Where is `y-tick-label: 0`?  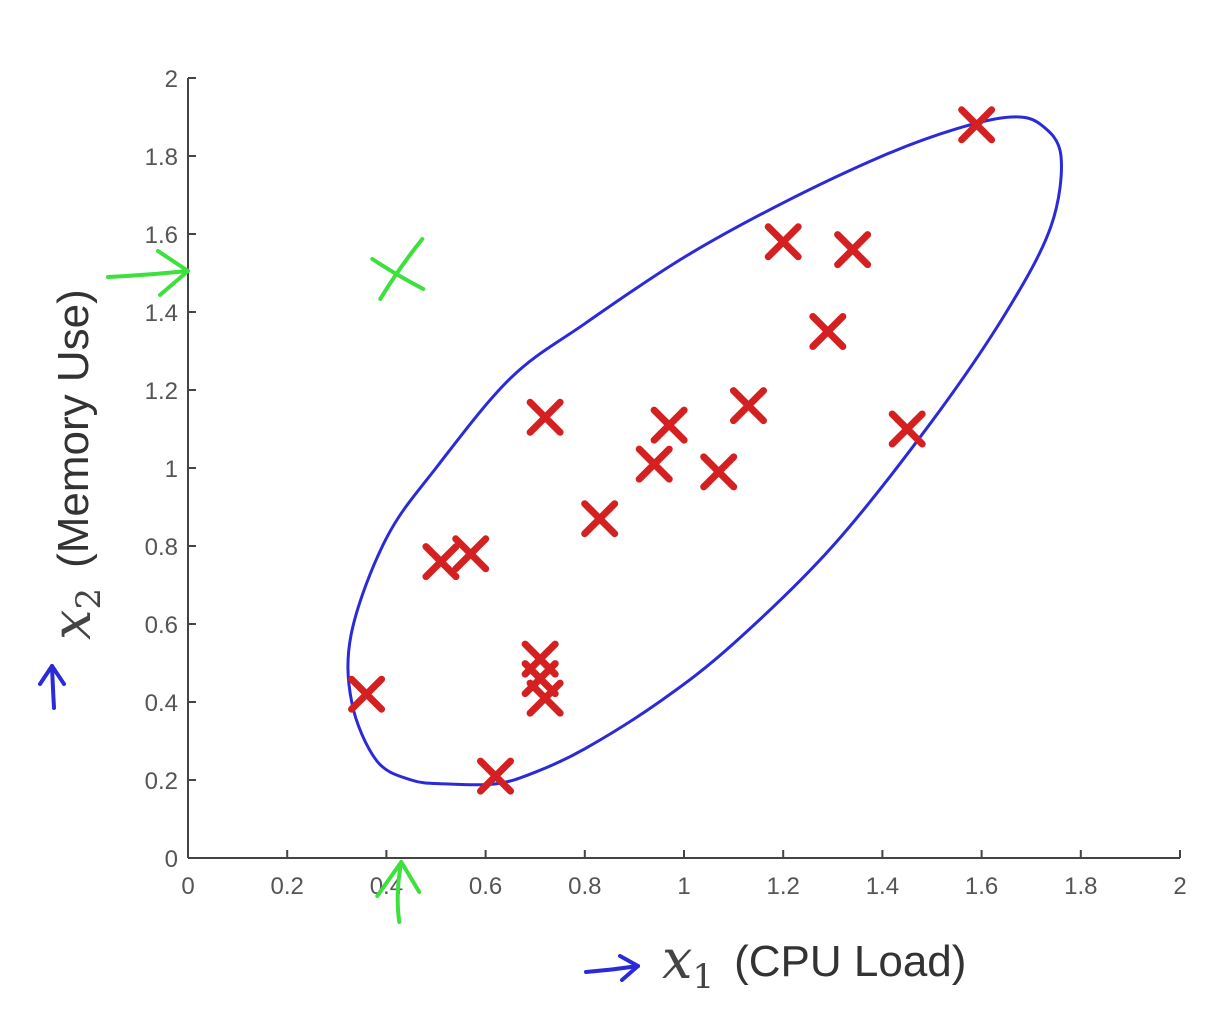
y-tick-label: 0 is located at coordinates (171, 859).